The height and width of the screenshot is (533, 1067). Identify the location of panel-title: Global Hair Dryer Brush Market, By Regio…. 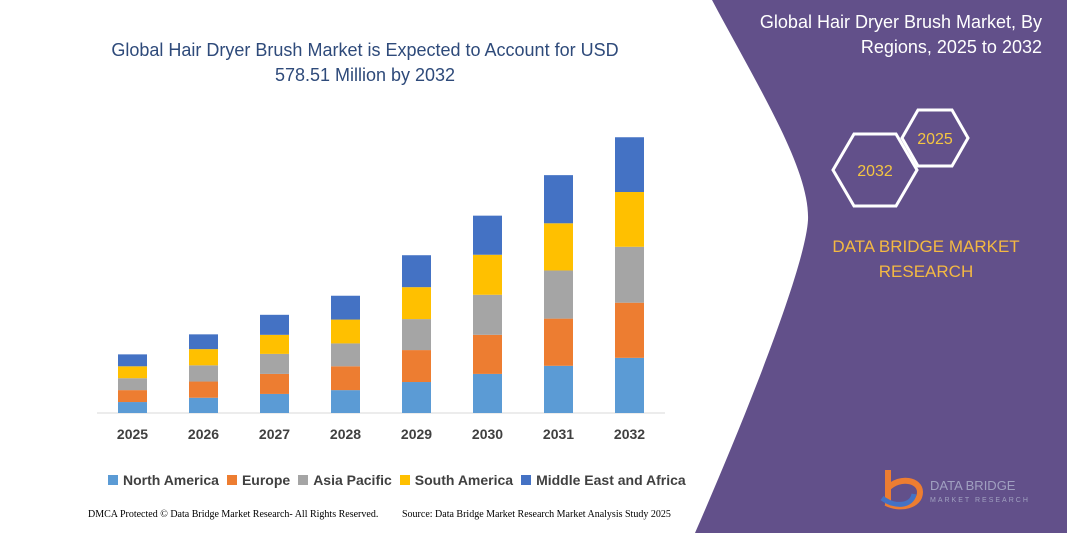
(900, 34).